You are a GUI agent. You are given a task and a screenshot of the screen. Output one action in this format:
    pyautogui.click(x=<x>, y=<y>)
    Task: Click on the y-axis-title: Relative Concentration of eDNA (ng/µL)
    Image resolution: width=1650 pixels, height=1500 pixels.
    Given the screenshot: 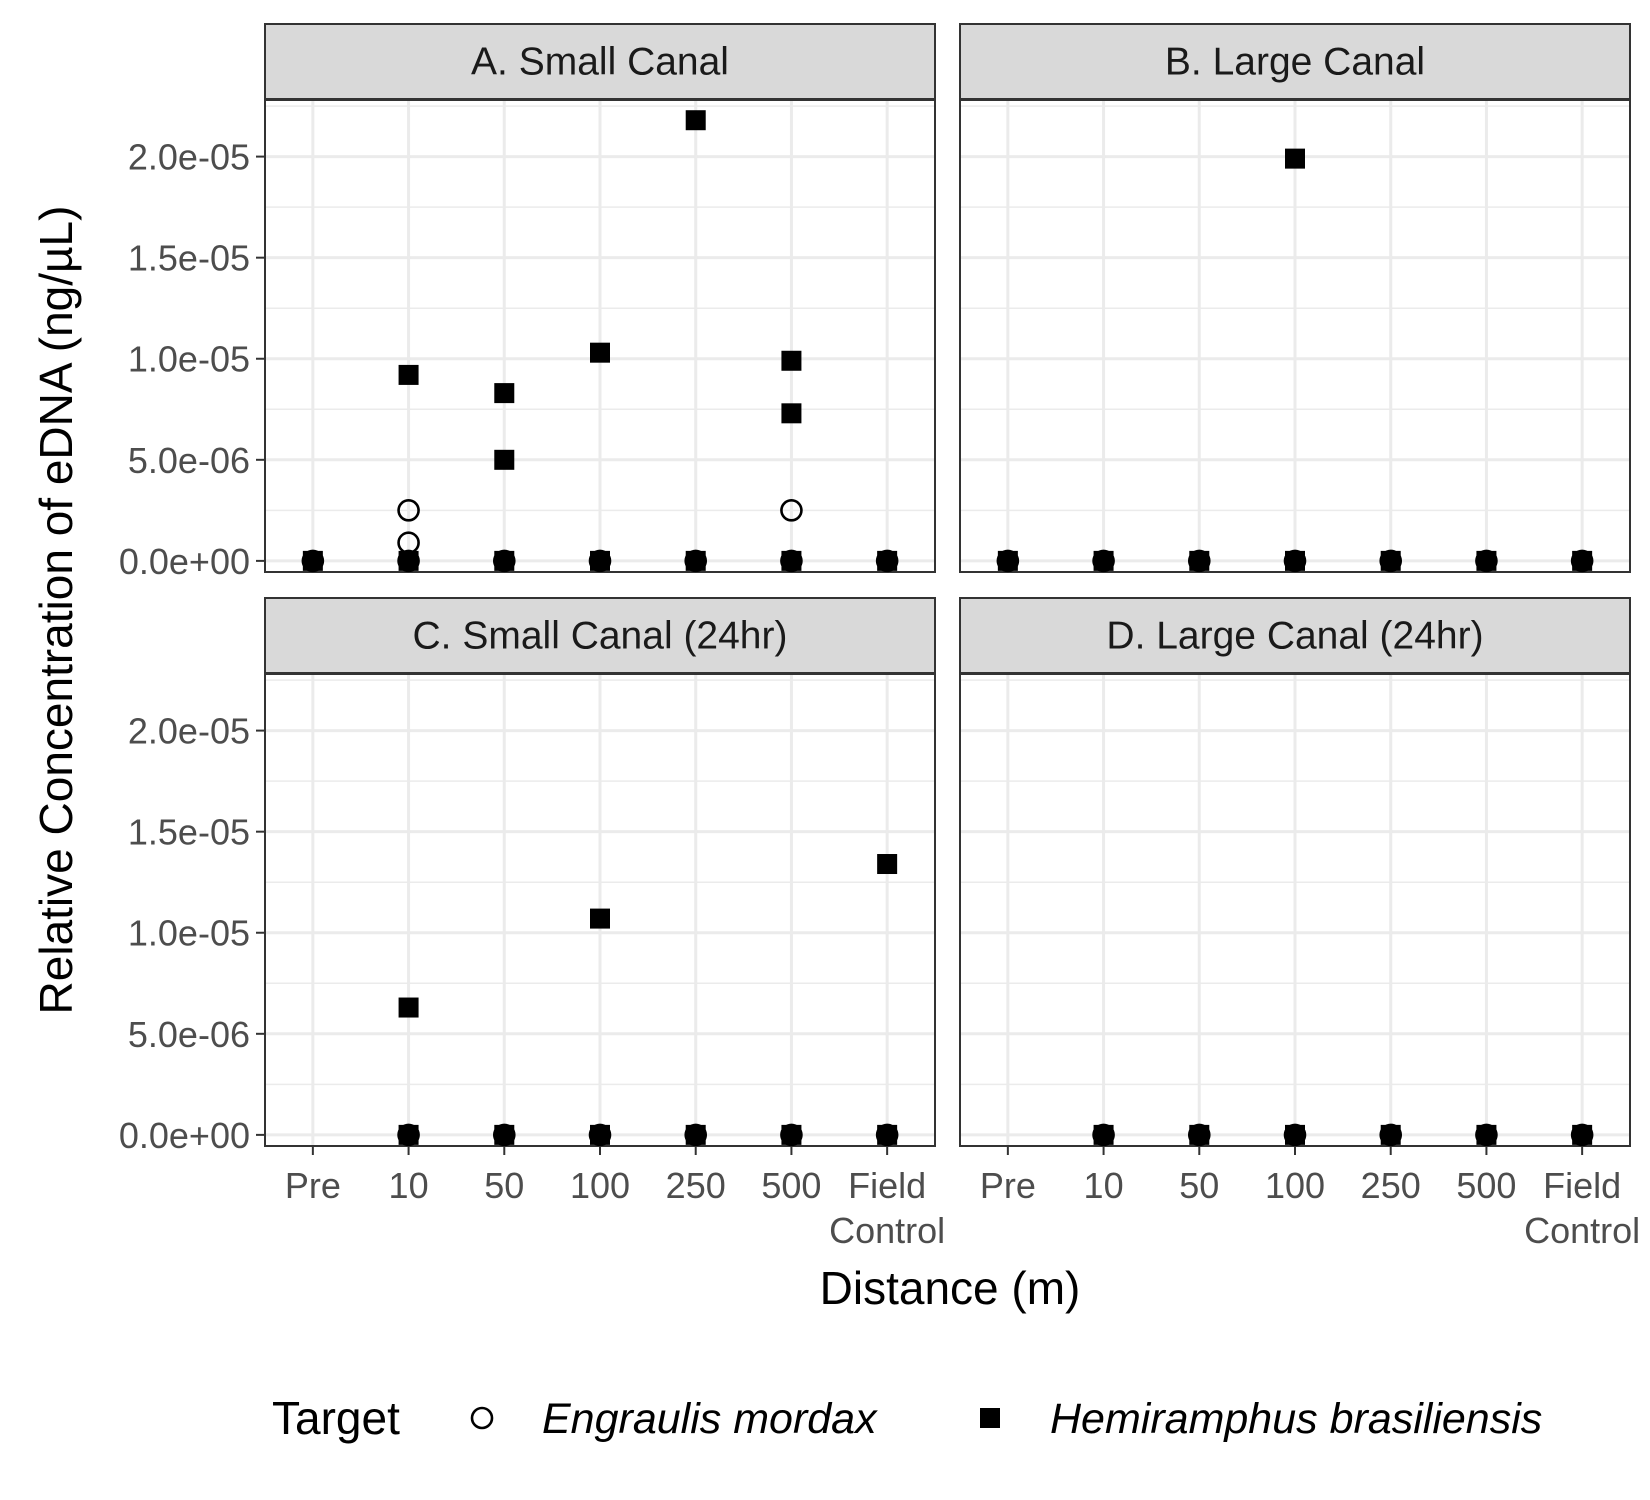 What is the action you would take?
    pyautogui.click(x=56, y=610)
    